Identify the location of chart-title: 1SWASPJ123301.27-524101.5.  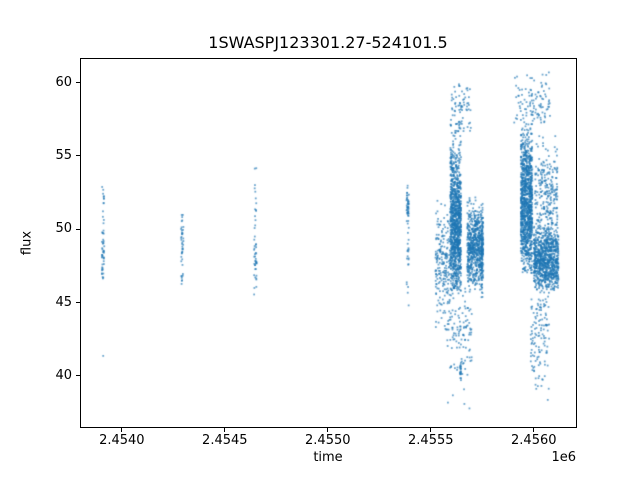
(328, 42).